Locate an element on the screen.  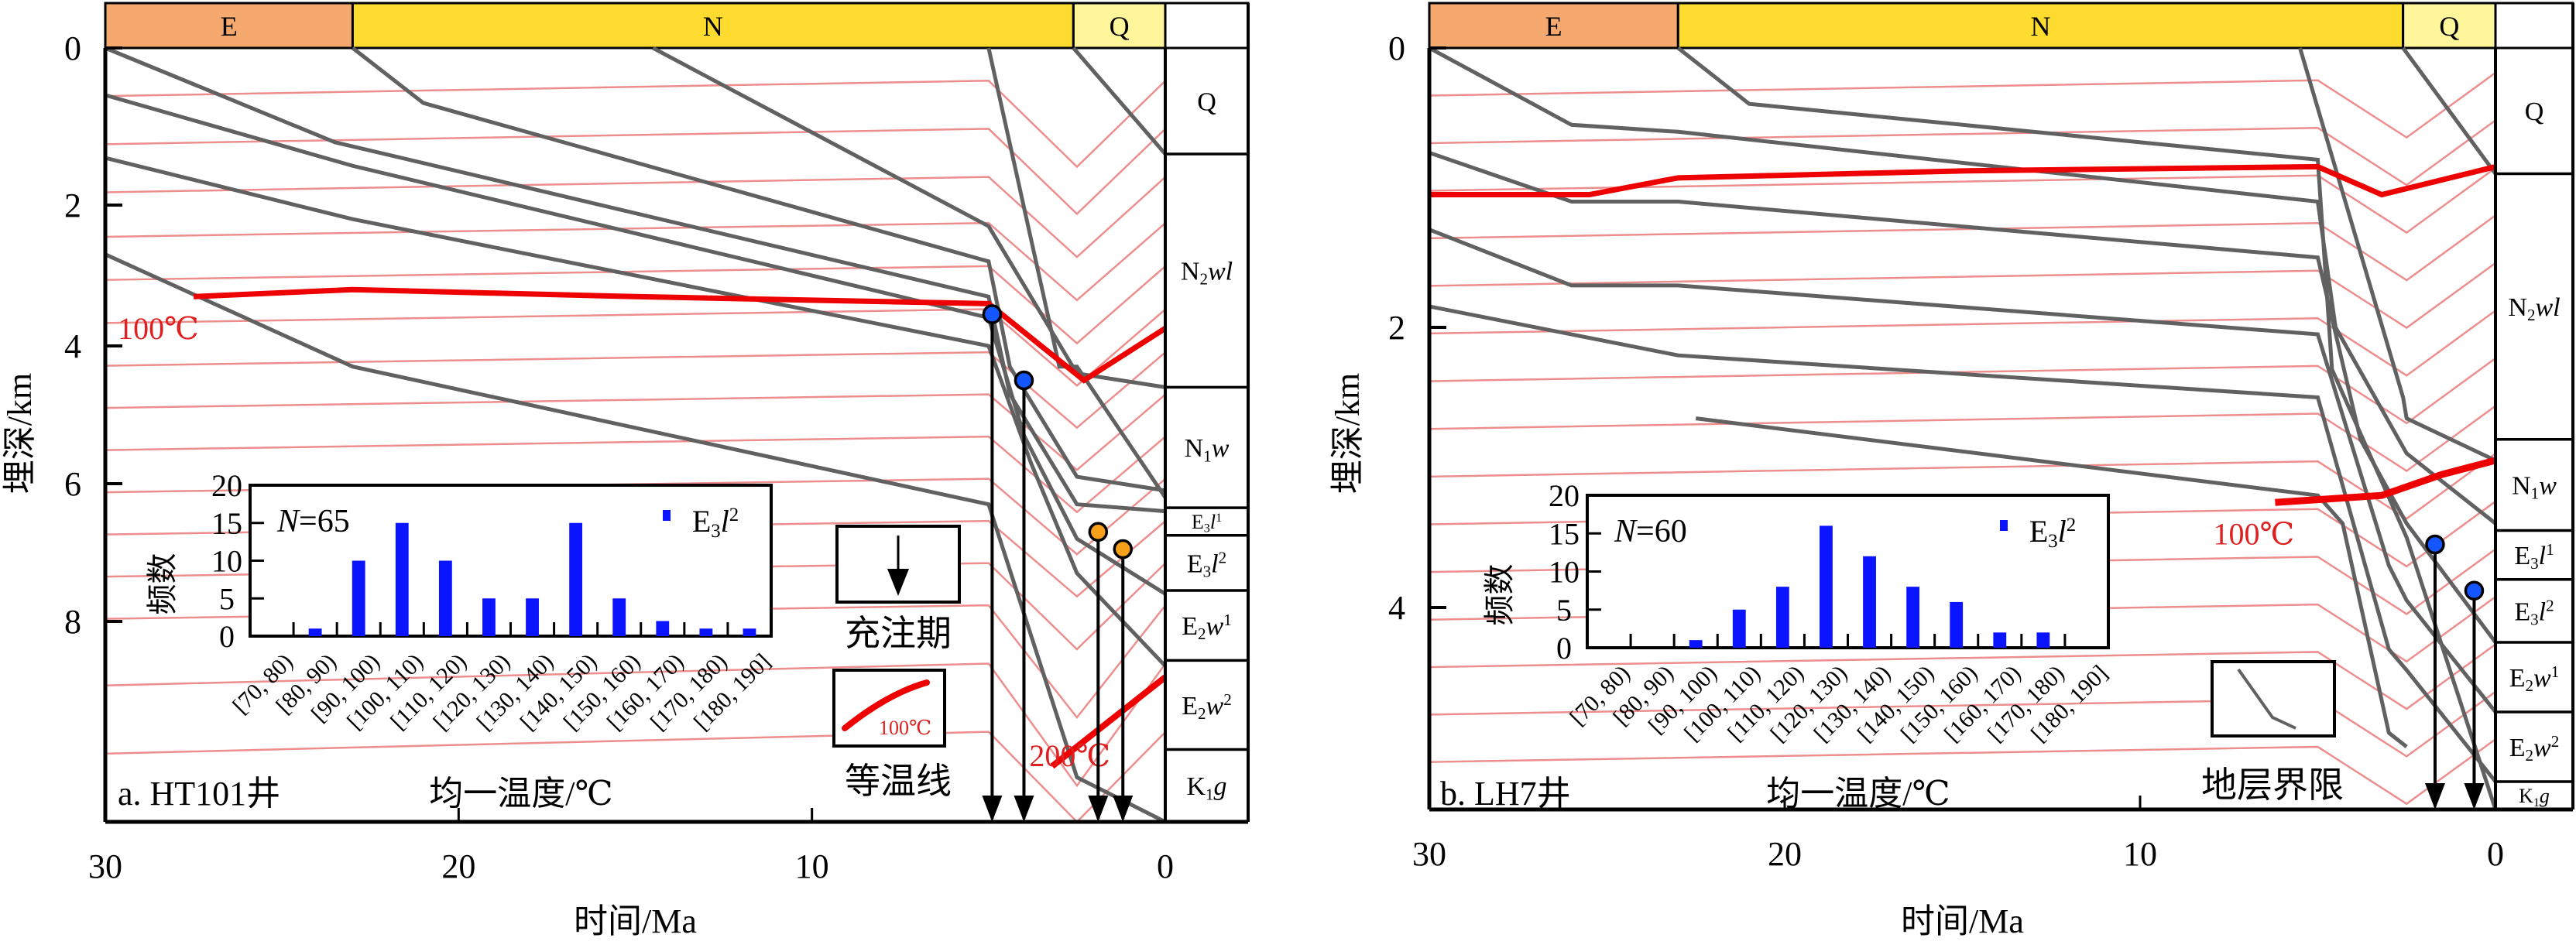
isotherm-100c-late is located at coordinates (2386, 481).